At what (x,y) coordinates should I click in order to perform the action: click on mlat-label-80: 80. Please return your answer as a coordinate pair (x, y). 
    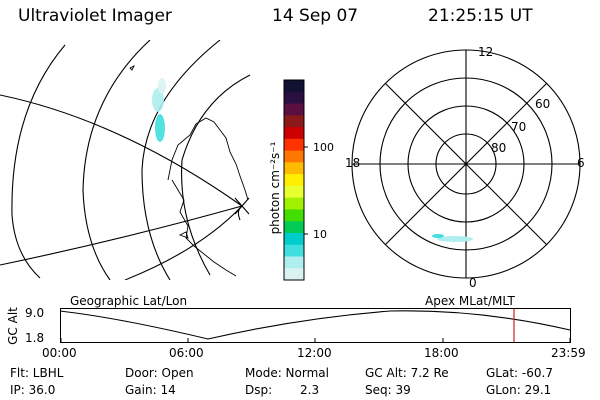
    Looking at the image, I should click on (499, 148).